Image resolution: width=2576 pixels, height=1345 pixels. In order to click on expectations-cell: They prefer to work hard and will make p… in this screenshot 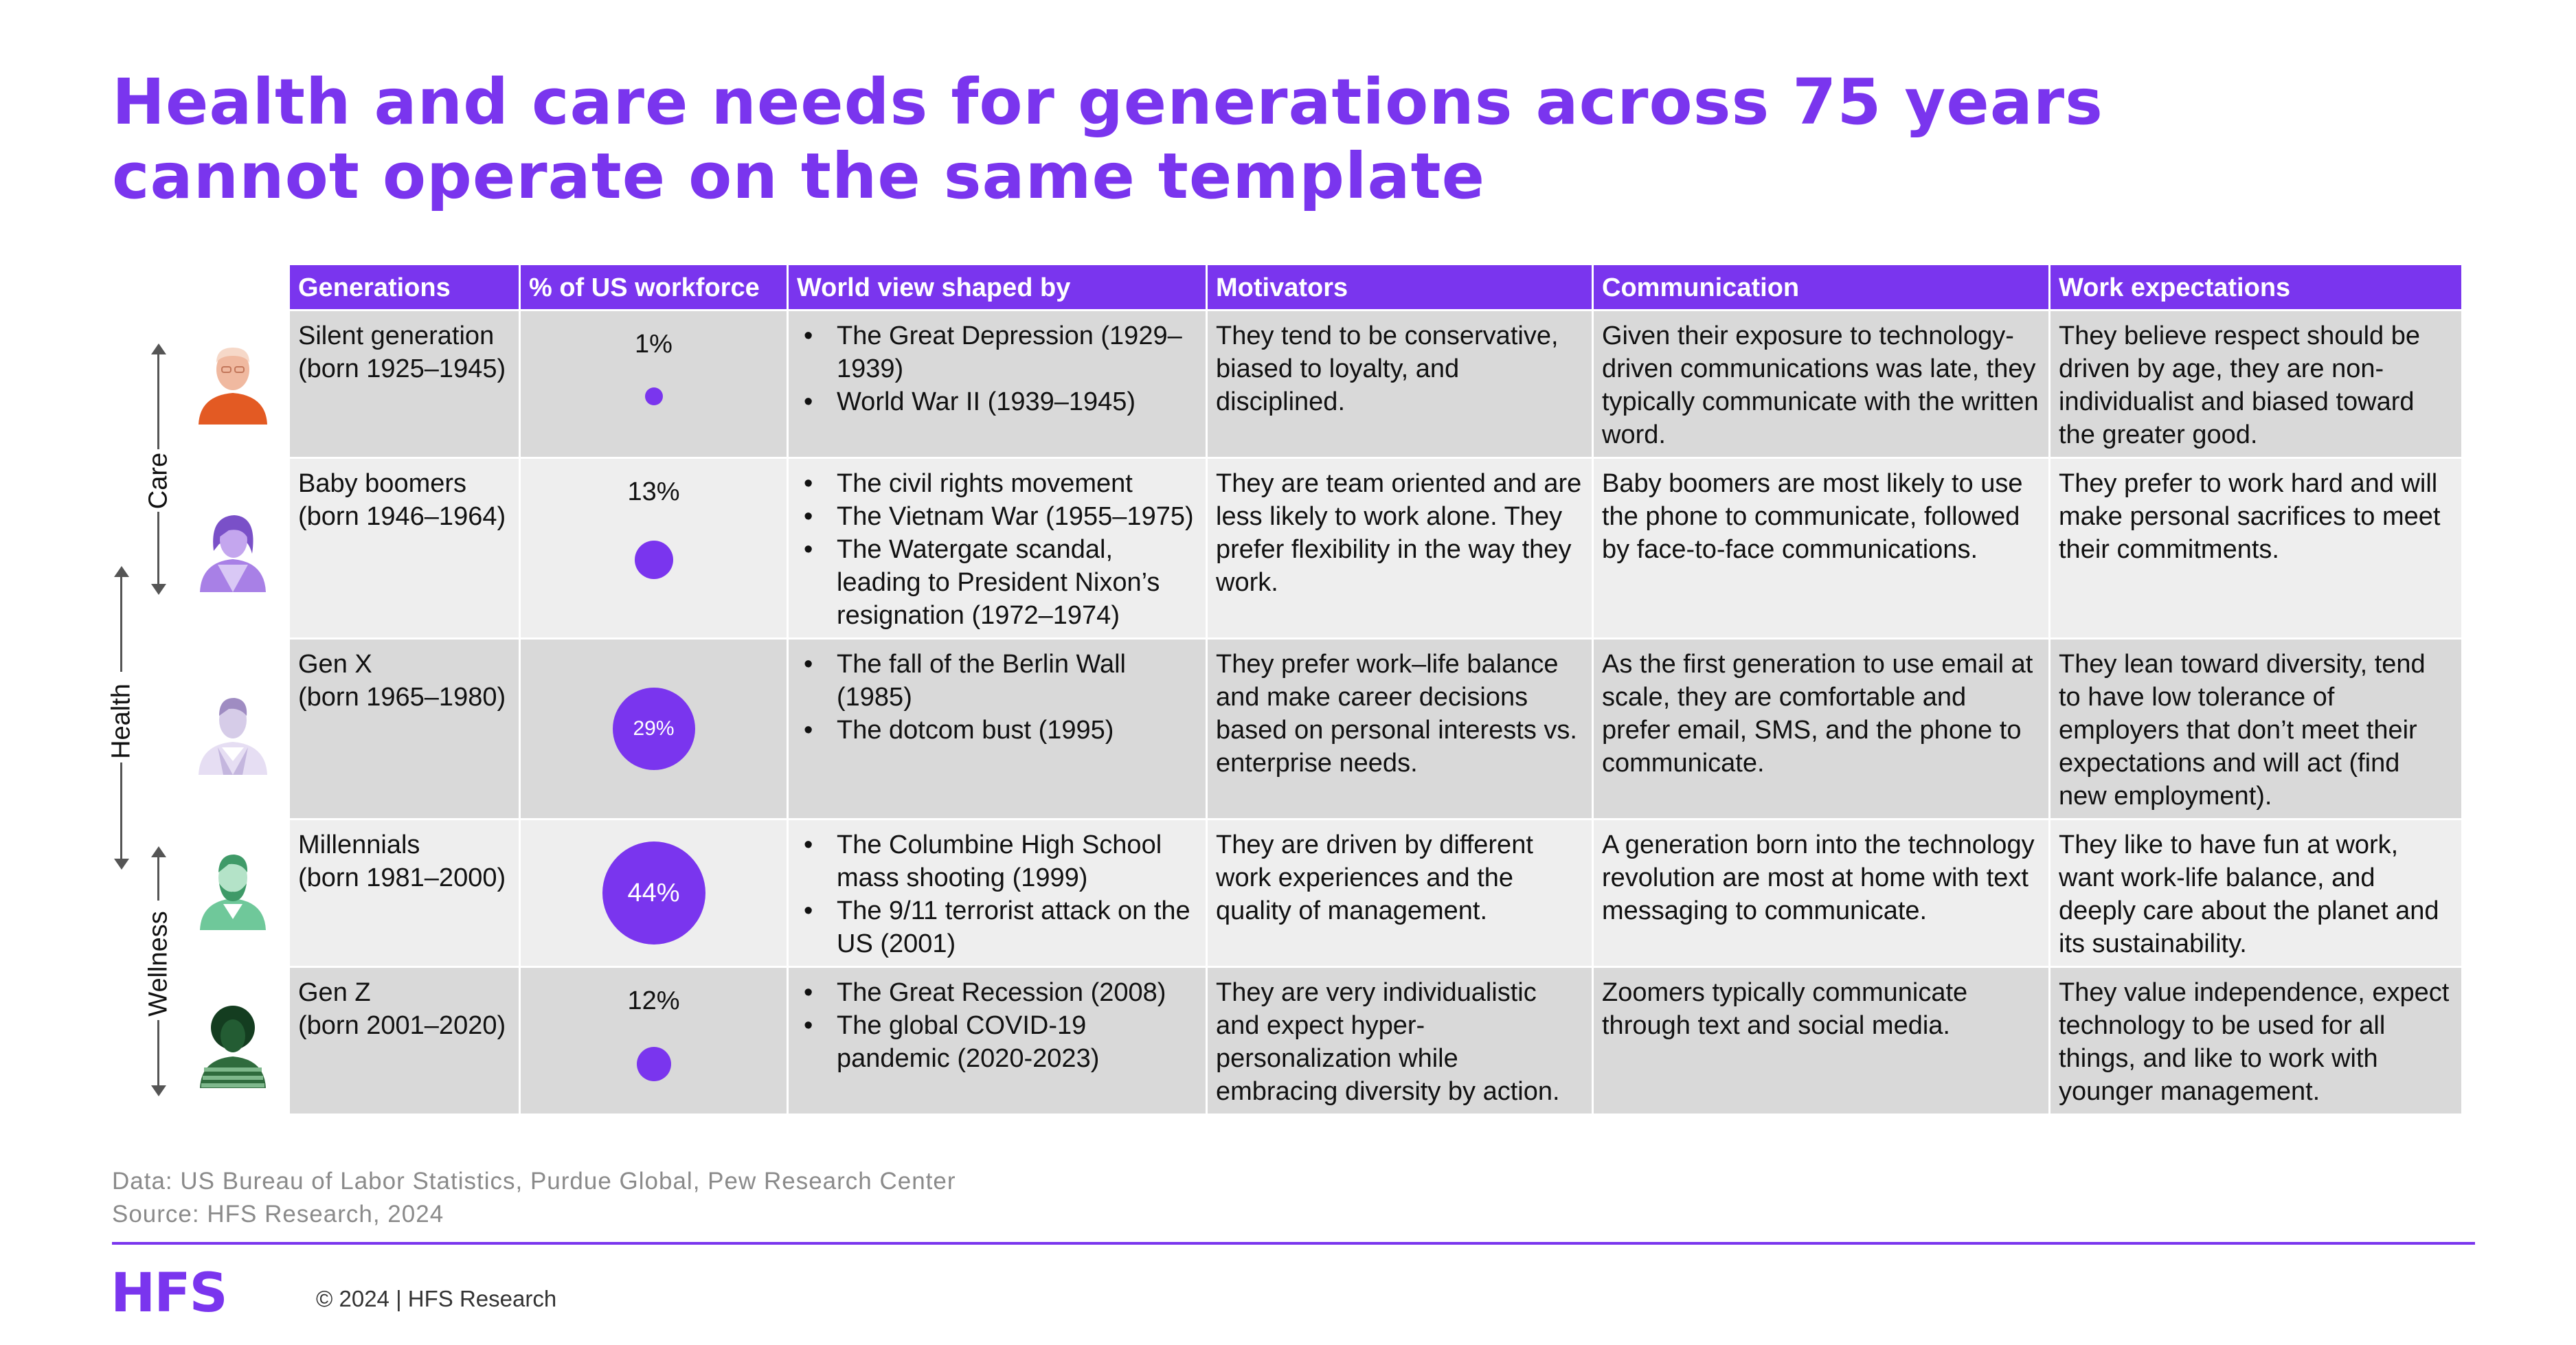, I will do `click(2256, 549)`.